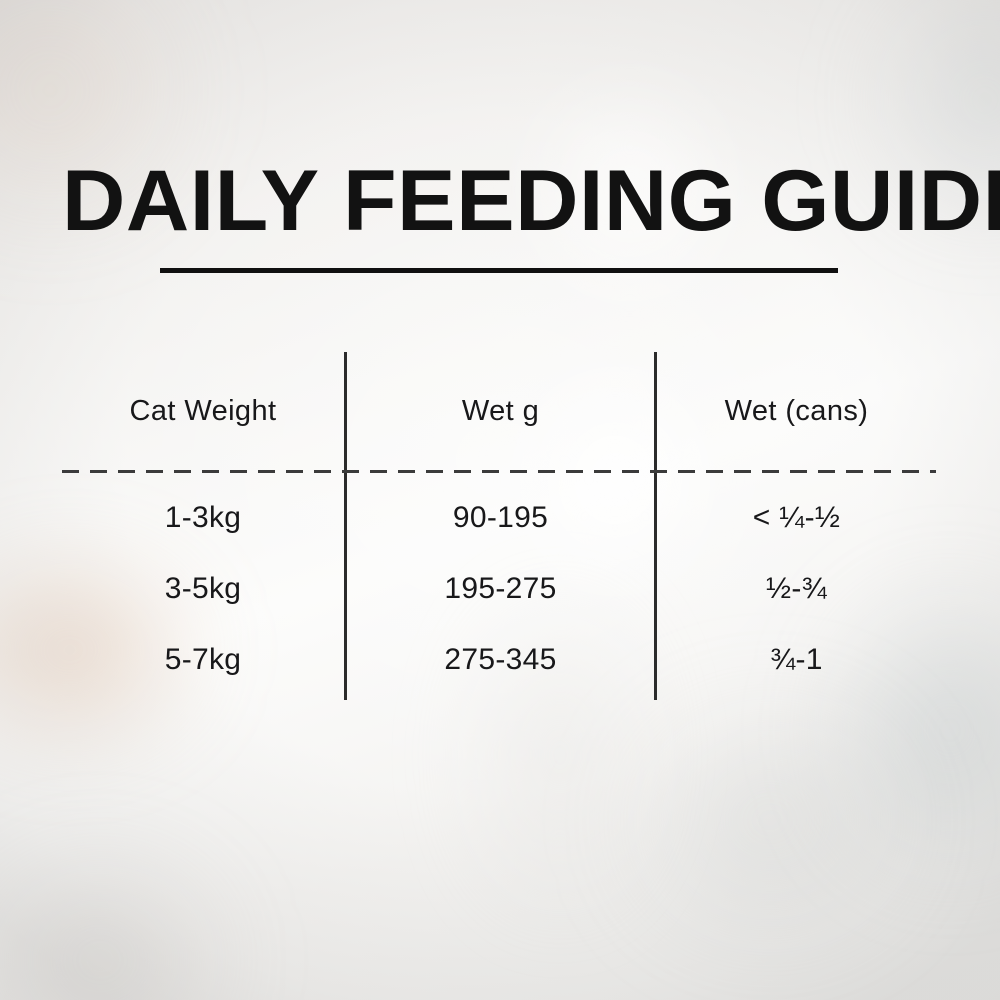 This screenshot has width=1000, height=1000. Describe the element at coordinates (203, 588) in the screenshot. I see `table-row: 3-5kg` at that location.